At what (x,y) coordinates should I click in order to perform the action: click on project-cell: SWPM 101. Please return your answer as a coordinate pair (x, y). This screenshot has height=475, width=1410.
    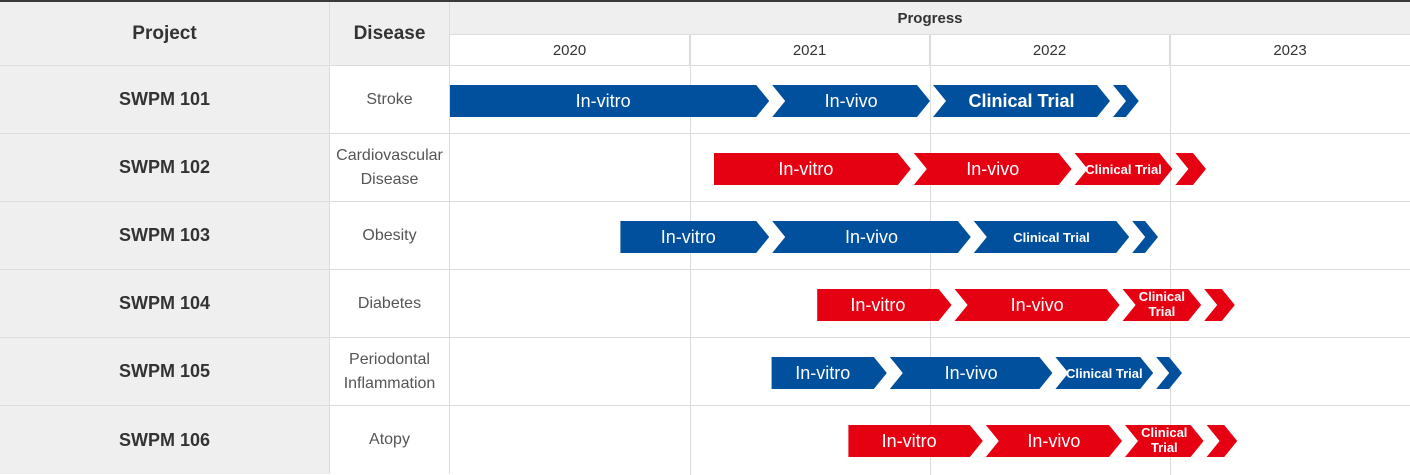
    Looking at the image, I should click on (165, 100).